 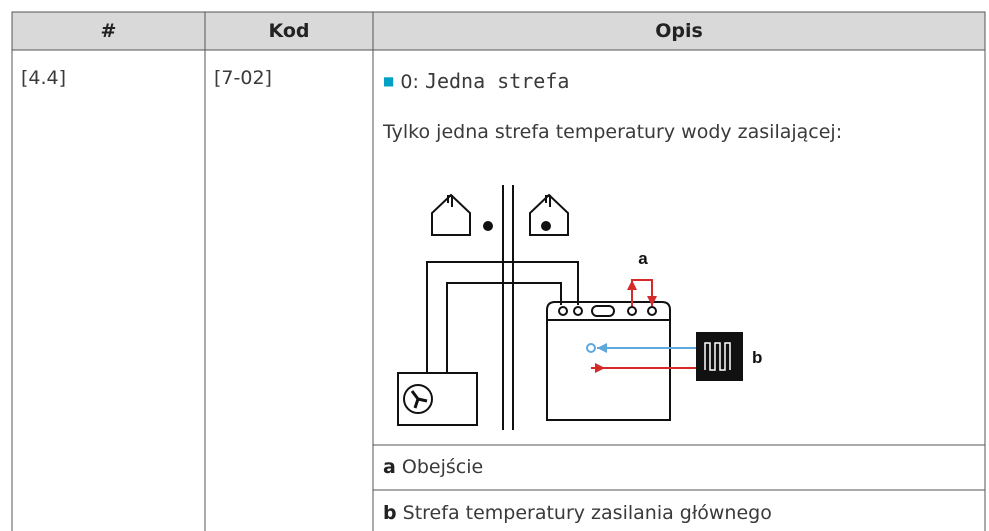 What do you see at coordinates (587, 513) in the screenshot?
I see `legend-text: Strefa temperatury zasilania głównego` at bounding box center [587, 513].